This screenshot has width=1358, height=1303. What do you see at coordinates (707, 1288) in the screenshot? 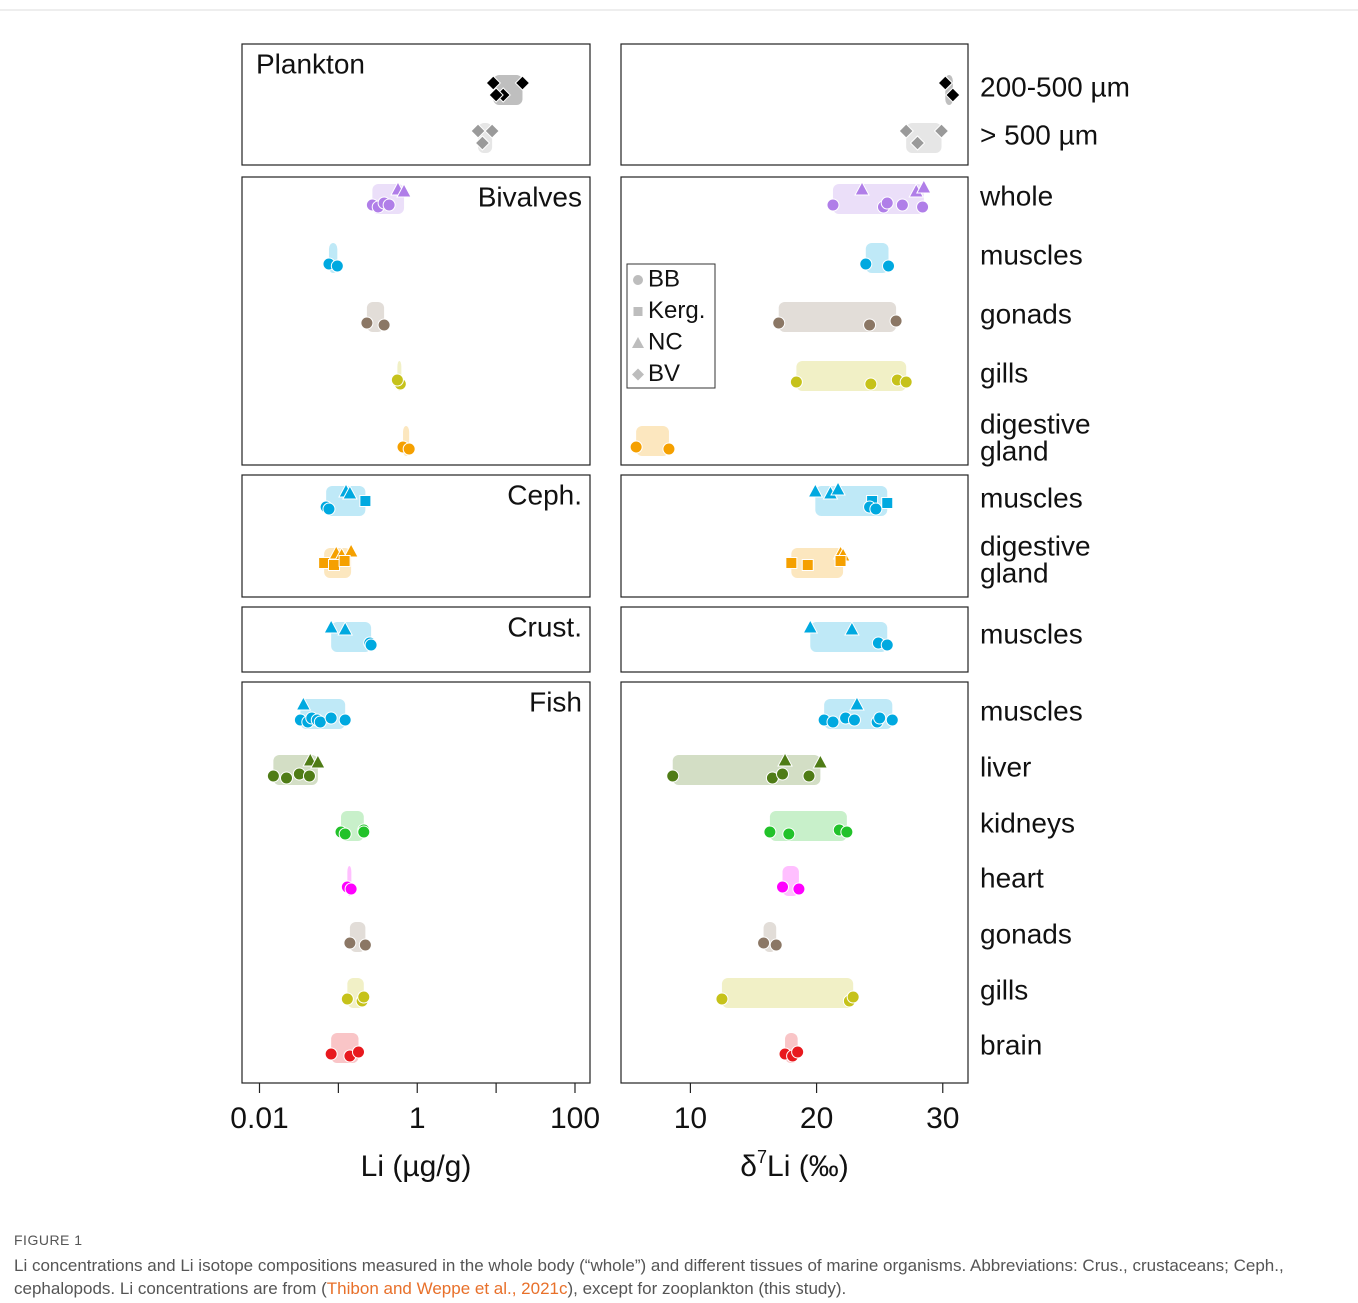
I see `caption-part: ), except for zooplankton (this study).` at bounding box center [707, 1288].